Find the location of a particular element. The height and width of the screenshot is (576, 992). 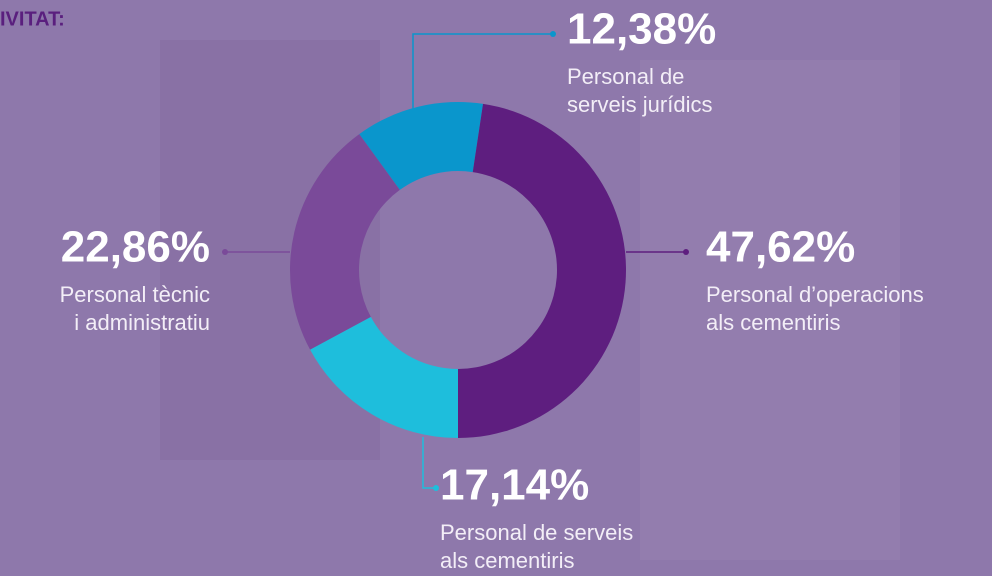

value-label: 12,38% is located at coordinates (641, 29).